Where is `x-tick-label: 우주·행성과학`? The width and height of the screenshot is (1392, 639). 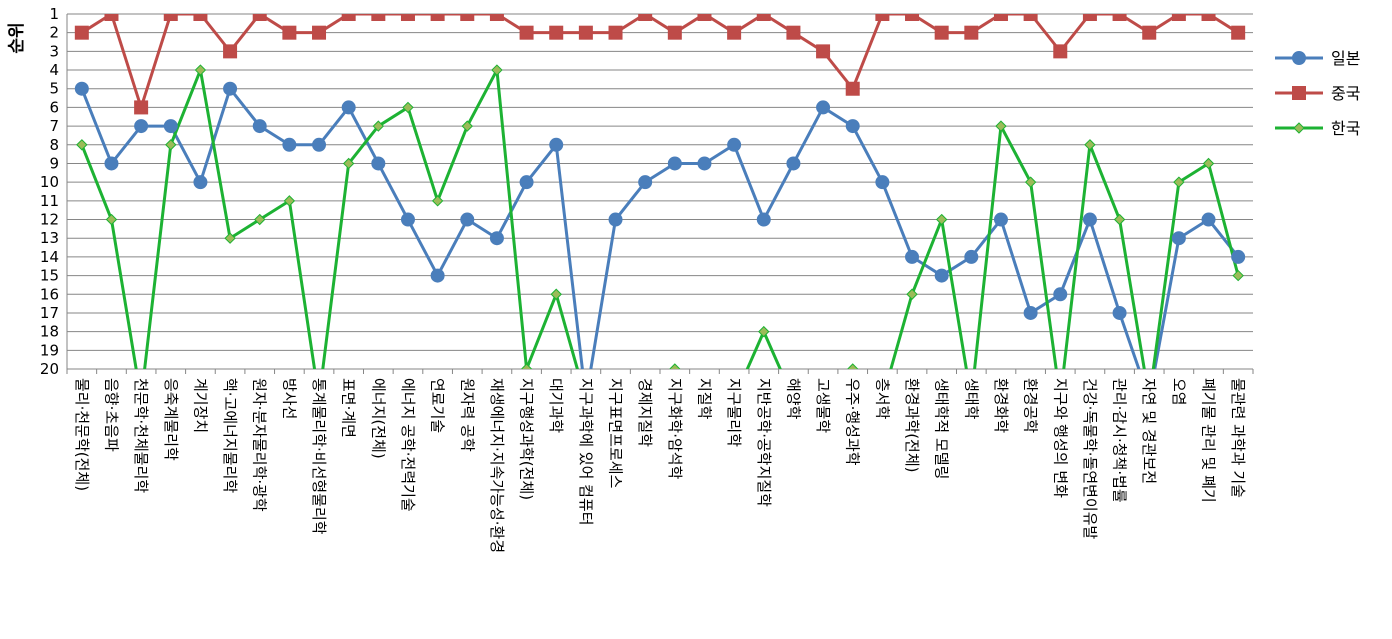
x-tick-label: 우주·행성과학 is located at coordinates (853, 422).